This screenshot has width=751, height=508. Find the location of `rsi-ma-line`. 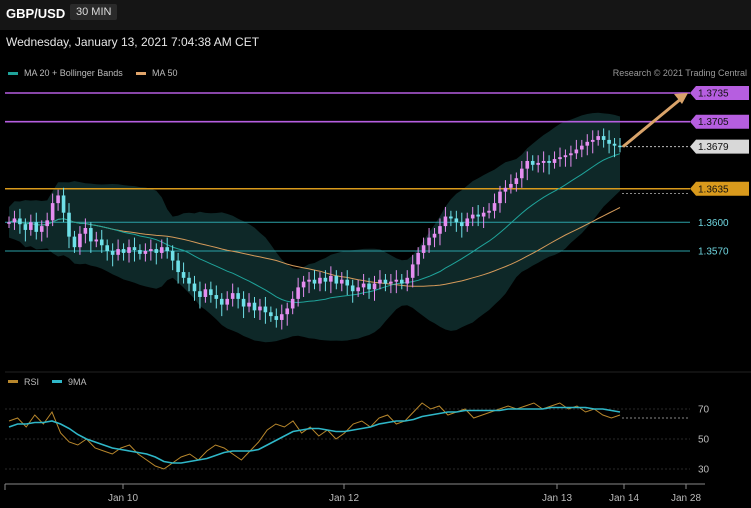

rsi-ma-line is located at coordinates (314, 435).